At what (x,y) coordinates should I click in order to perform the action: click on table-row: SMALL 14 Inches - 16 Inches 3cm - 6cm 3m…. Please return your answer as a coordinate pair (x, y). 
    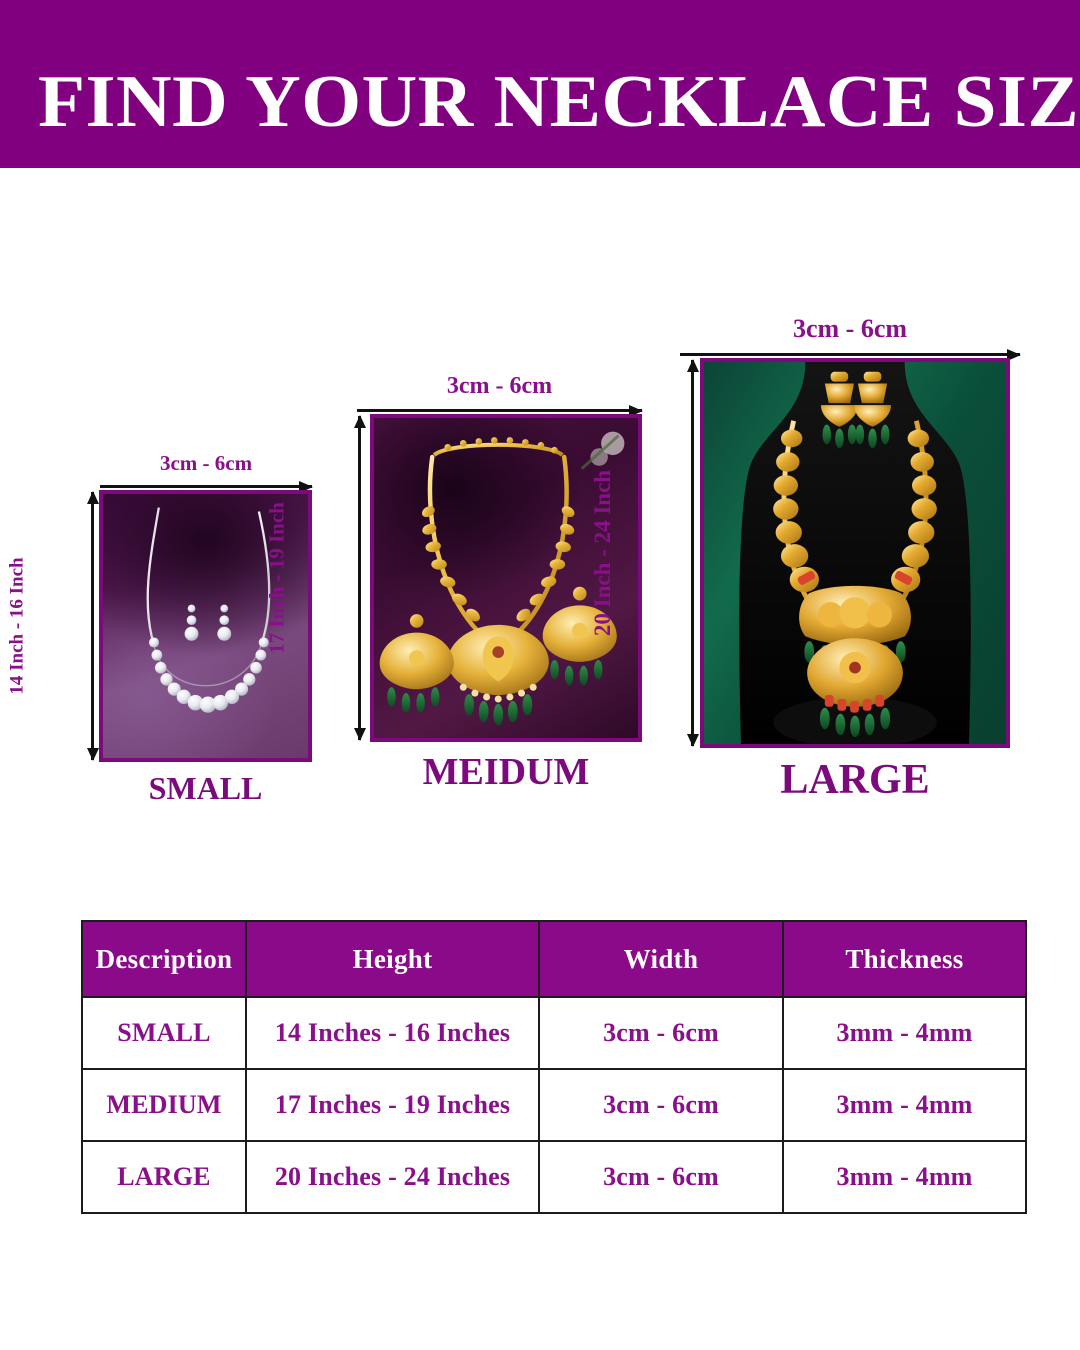
    Looking at the image, I should click on (554, 1033).